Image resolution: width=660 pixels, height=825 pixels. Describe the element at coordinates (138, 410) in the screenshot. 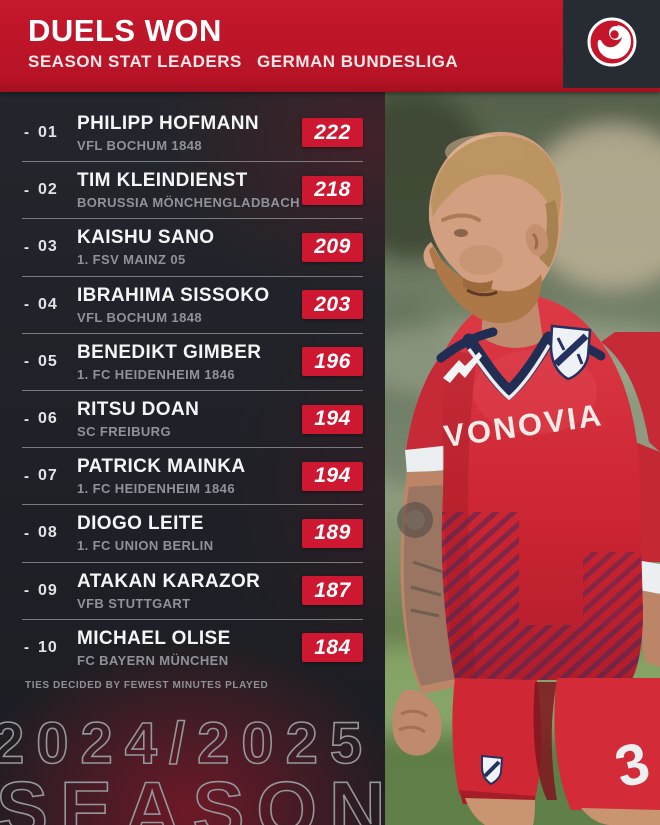

I see `player-name: RITSU DOAN` at that location.